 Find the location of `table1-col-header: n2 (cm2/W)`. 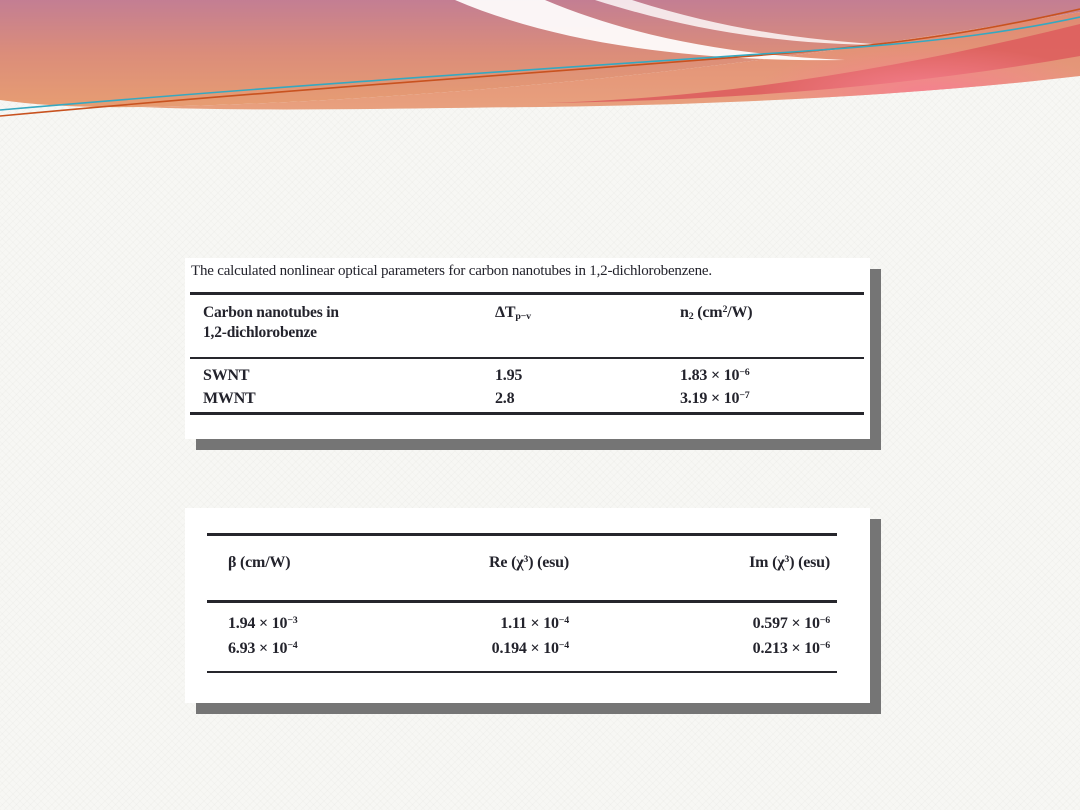

table1-col-header: n2 (cm2/W) is located at coordinates (716, 312).